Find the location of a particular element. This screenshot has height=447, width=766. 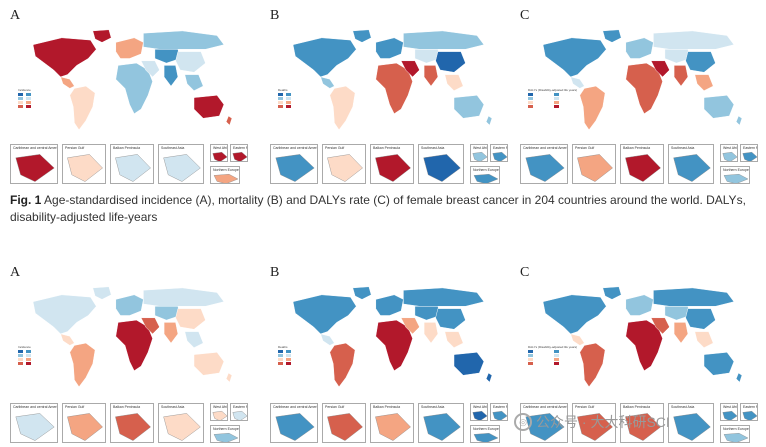

wechat-logo-icon: ◎ is located at coordinates (523, 422).